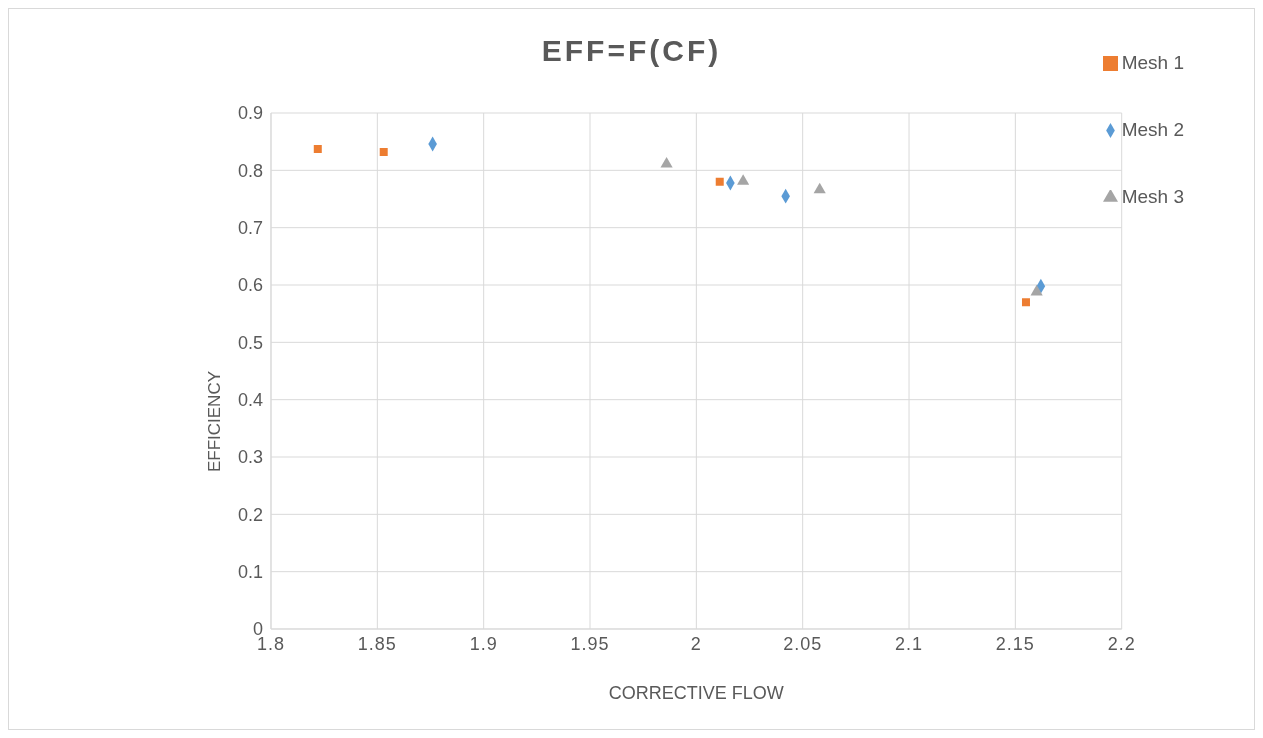 The image size is (1263, 738). I want to click on x-axis-title: CORRECTIVE FLOW, so click(696, 693).